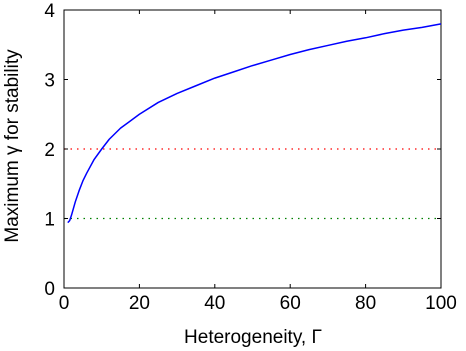 The height and width of the screenshot is (351, 466). Describe the element at coordinates (441, 303) in the screenshot. I see `x-tick-label: 100` at that location.